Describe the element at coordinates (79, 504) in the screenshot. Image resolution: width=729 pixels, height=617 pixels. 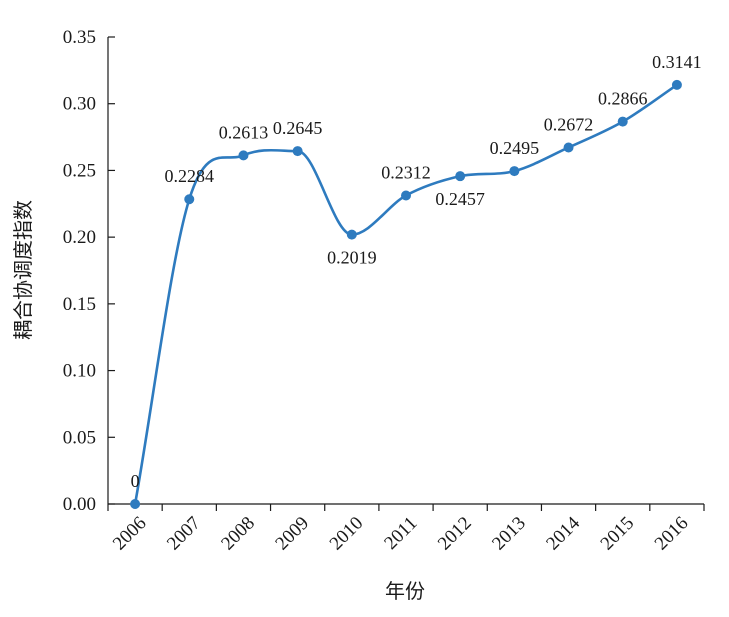
I see `y-tick-label: 0.00` at that location.